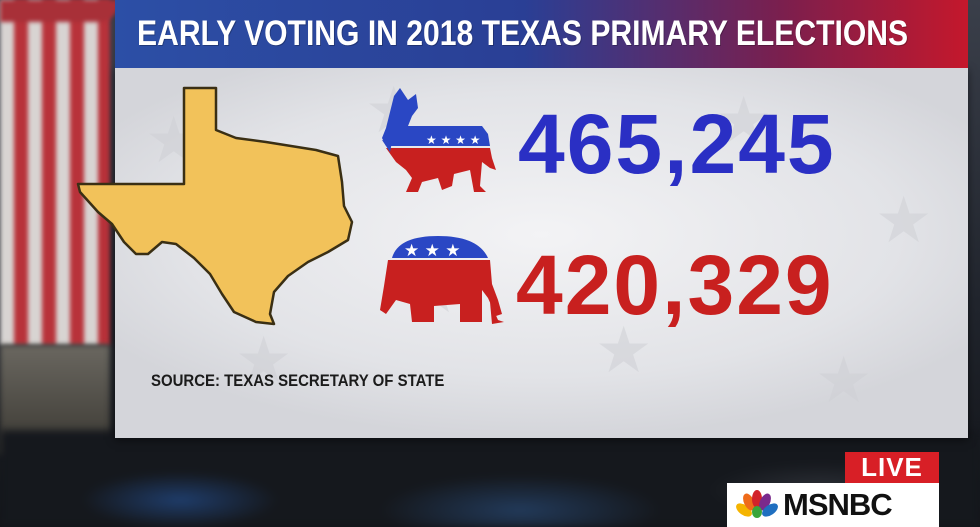  I want to click on background-flag, so click(55, 172).